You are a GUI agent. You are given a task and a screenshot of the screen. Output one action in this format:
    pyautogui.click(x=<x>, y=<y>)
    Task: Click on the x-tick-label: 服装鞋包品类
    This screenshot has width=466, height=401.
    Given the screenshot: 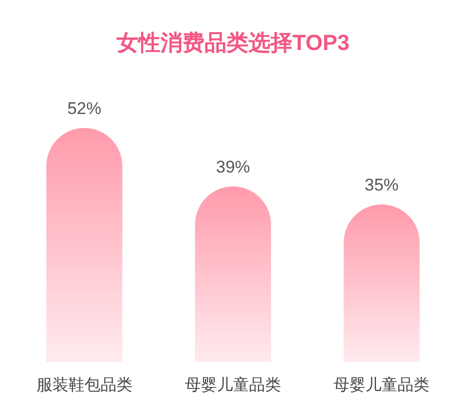 What is the action you would take?
    pyautogui.click(x=84, y=385)
    